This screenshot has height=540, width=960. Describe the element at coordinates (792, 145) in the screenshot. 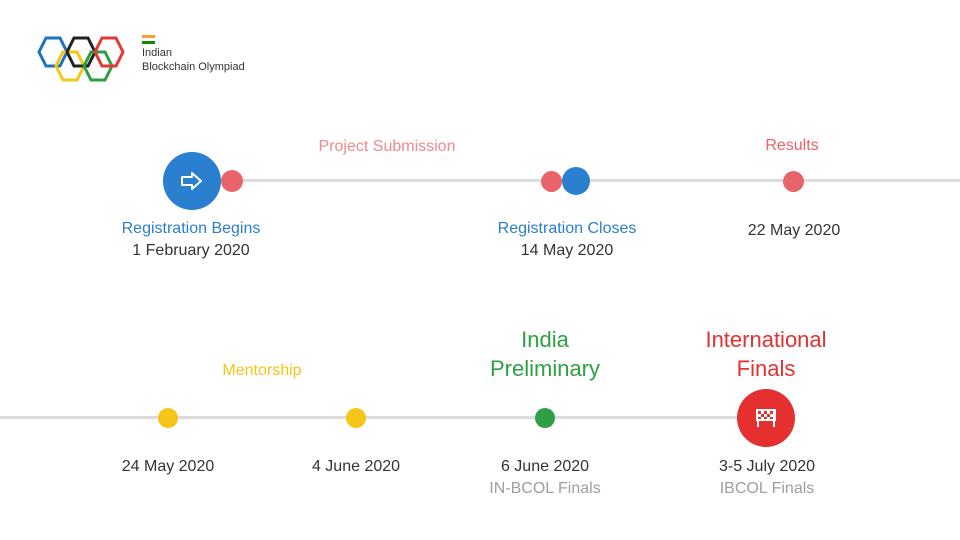

I see `results-label: Results` at that location.